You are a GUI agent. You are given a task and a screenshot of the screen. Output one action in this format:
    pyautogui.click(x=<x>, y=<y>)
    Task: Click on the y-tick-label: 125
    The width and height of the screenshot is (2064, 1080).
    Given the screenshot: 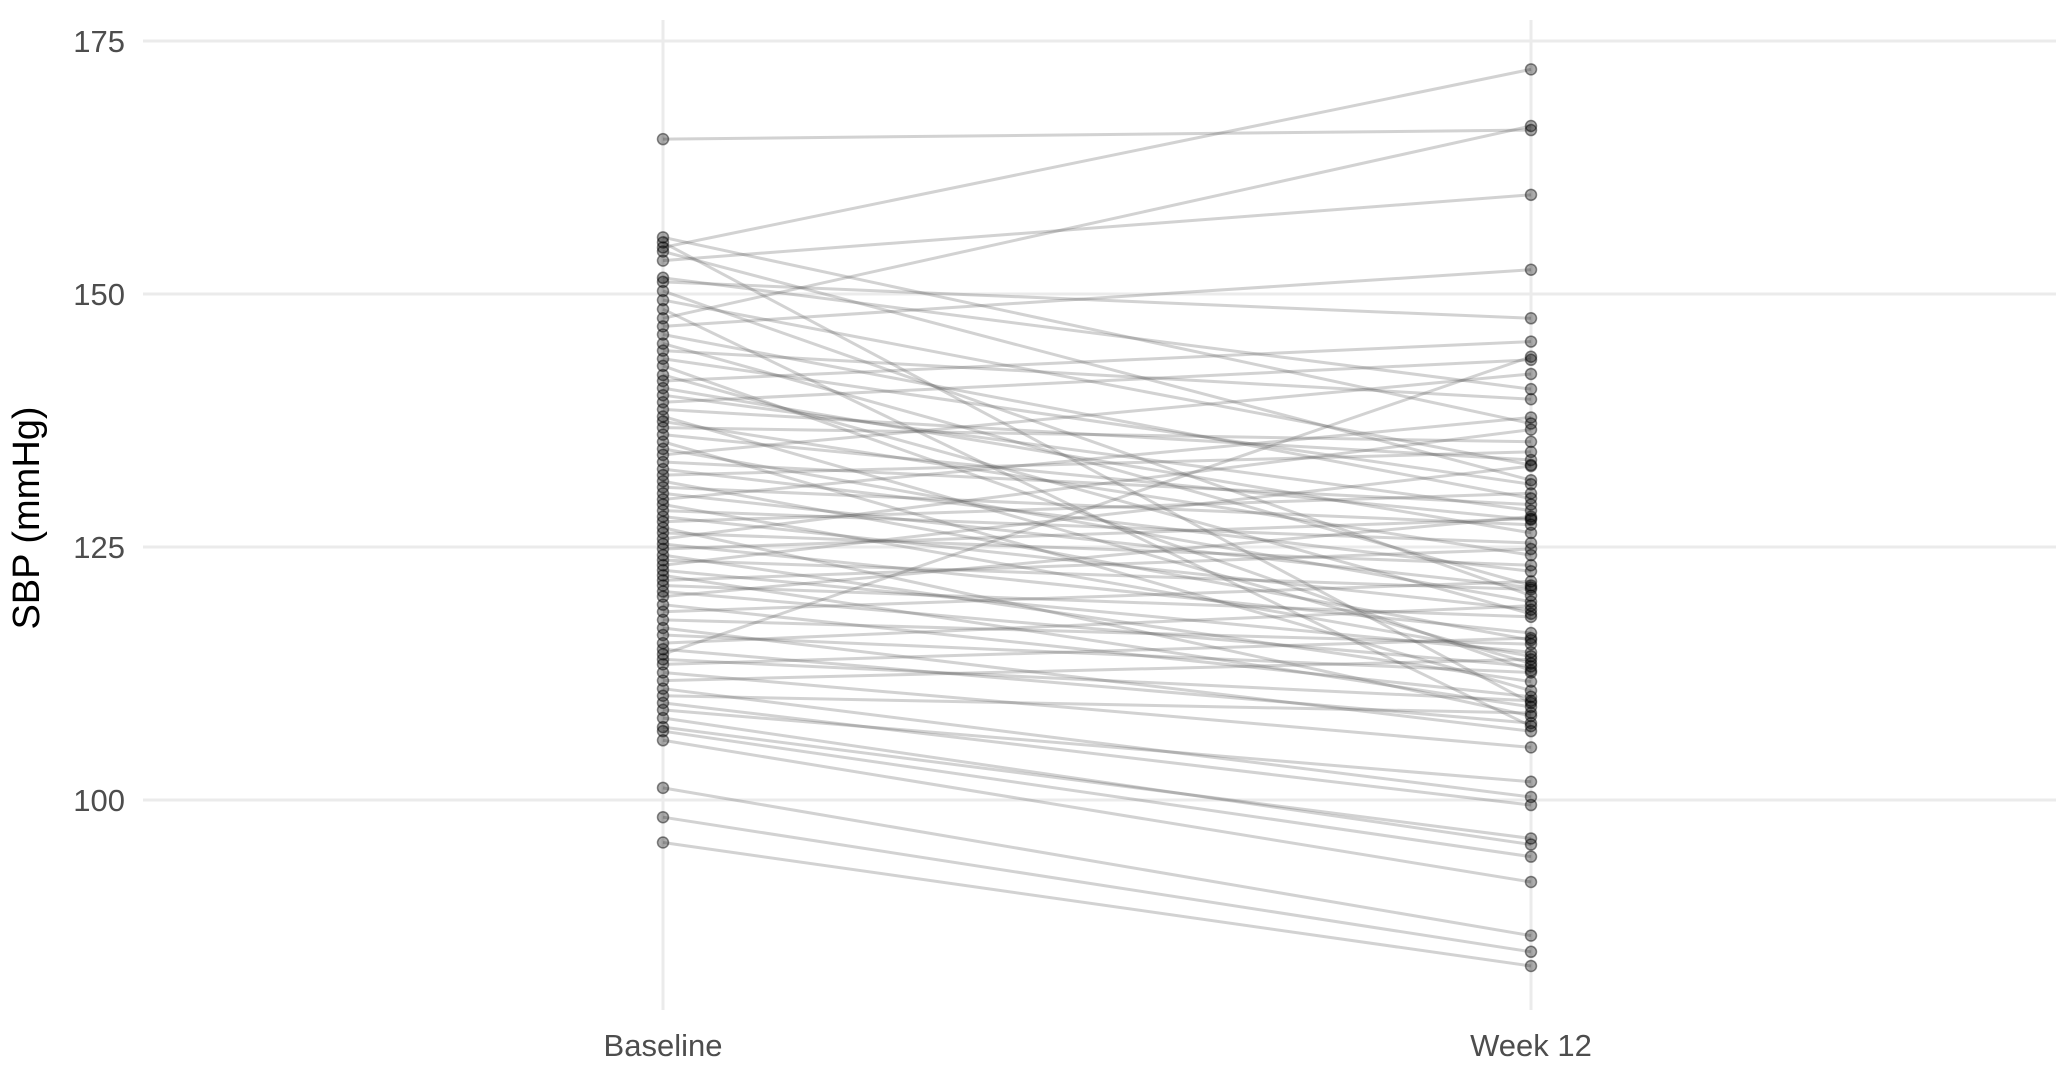 What is the action you would take?
    pyautogui.click(x=99, y=547)
    